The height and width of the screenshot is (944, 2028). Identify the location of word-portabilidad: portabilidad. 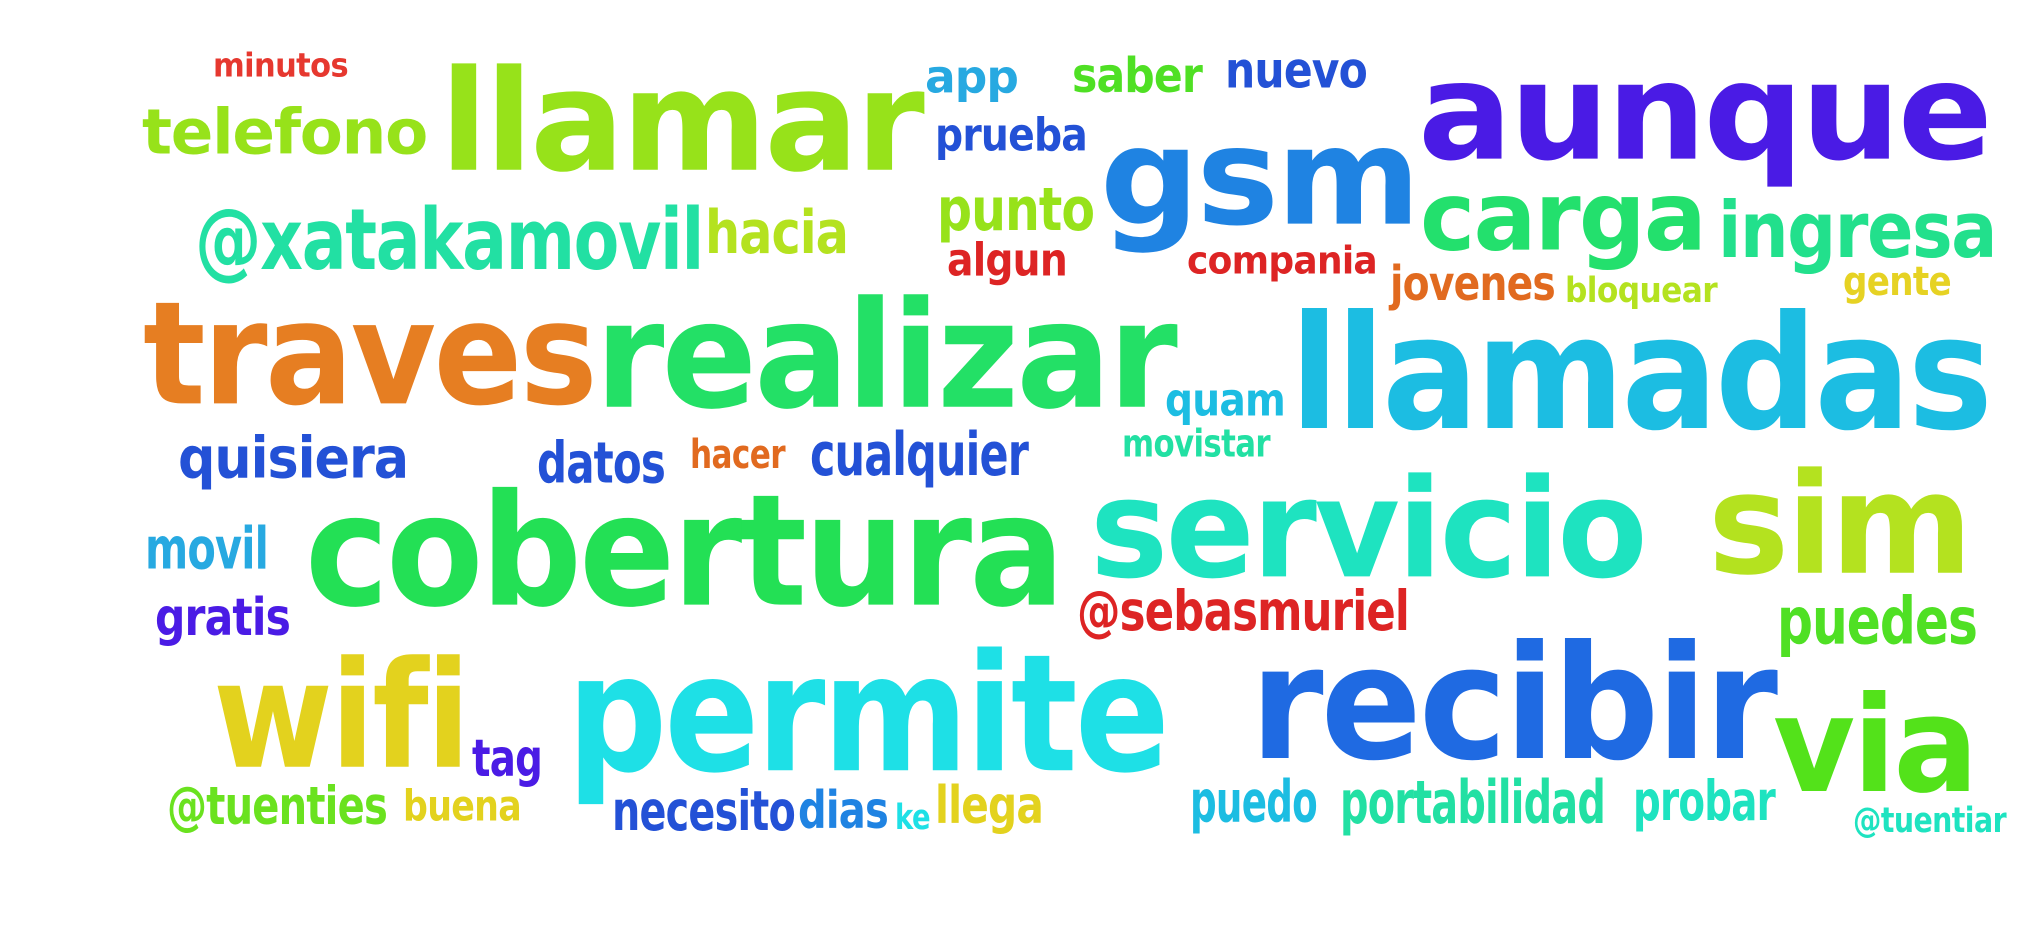
(1473, 802).